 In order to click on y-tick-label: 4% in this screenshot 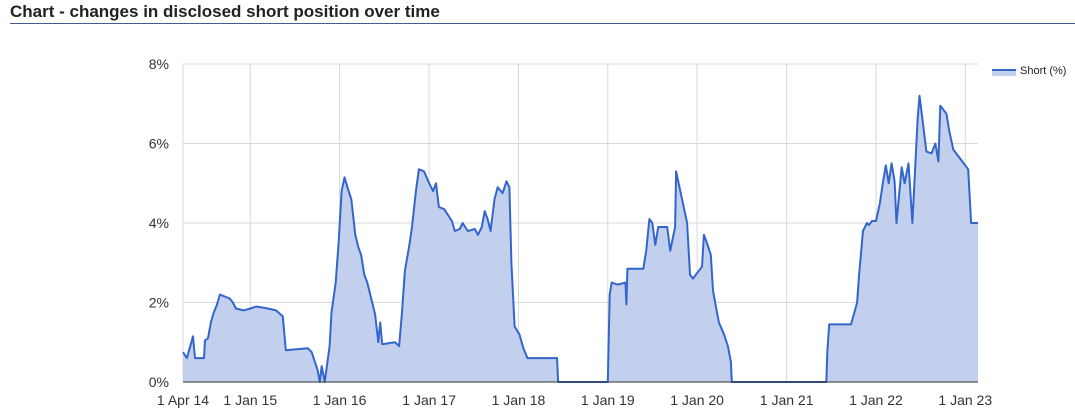, I will do `click(159, 223)`.